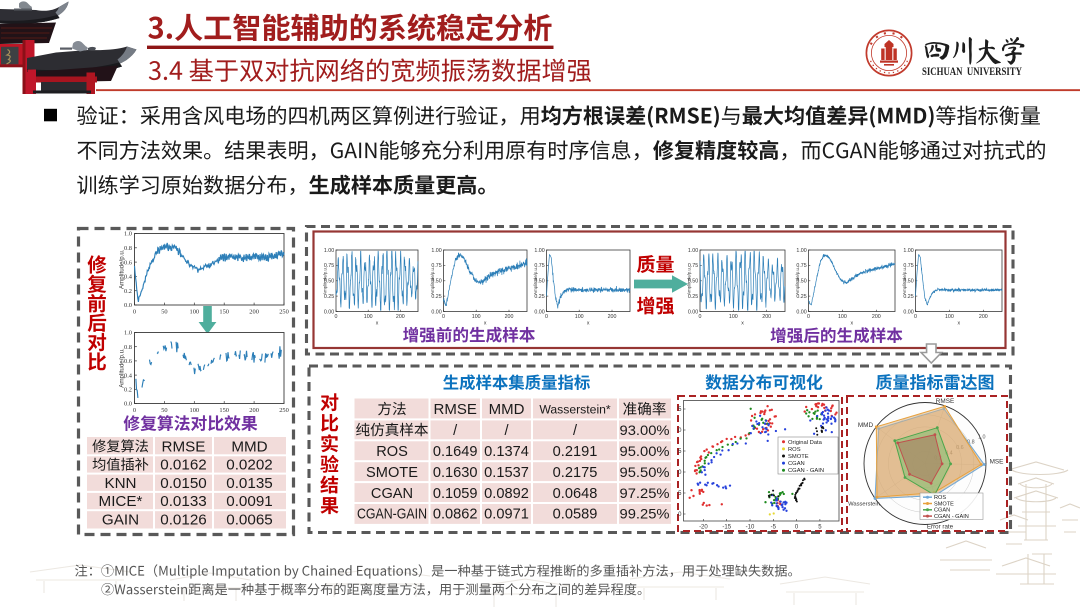  What do you see at coordinates (575, 473) in the screenshot?
I see `svg-text: 0.2175` at bounding box center [575, 473].